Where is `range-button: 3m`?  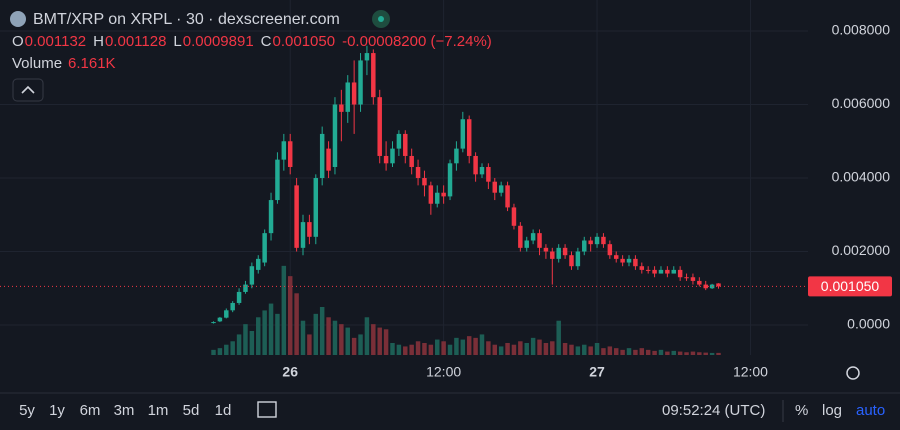
range-button: 3m is located at coordinates (124, 410).